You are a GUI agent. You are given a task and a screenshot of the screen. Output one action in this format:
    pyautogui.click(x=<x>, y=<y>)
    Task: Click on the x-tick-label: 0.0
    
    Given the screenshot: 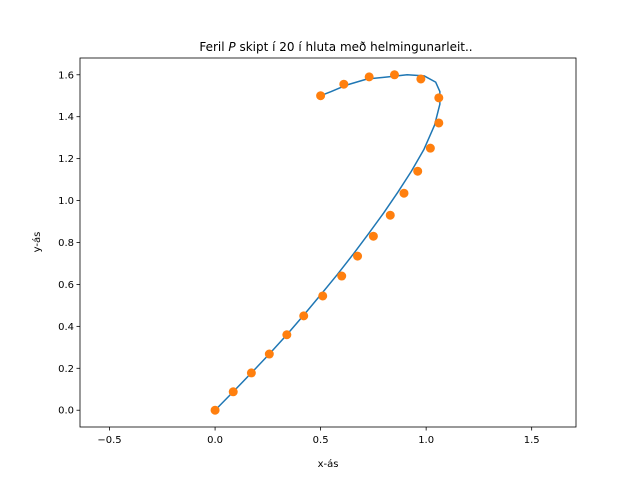 What is the action you would take?
    pyautogui.click(x=215, y=440)
    